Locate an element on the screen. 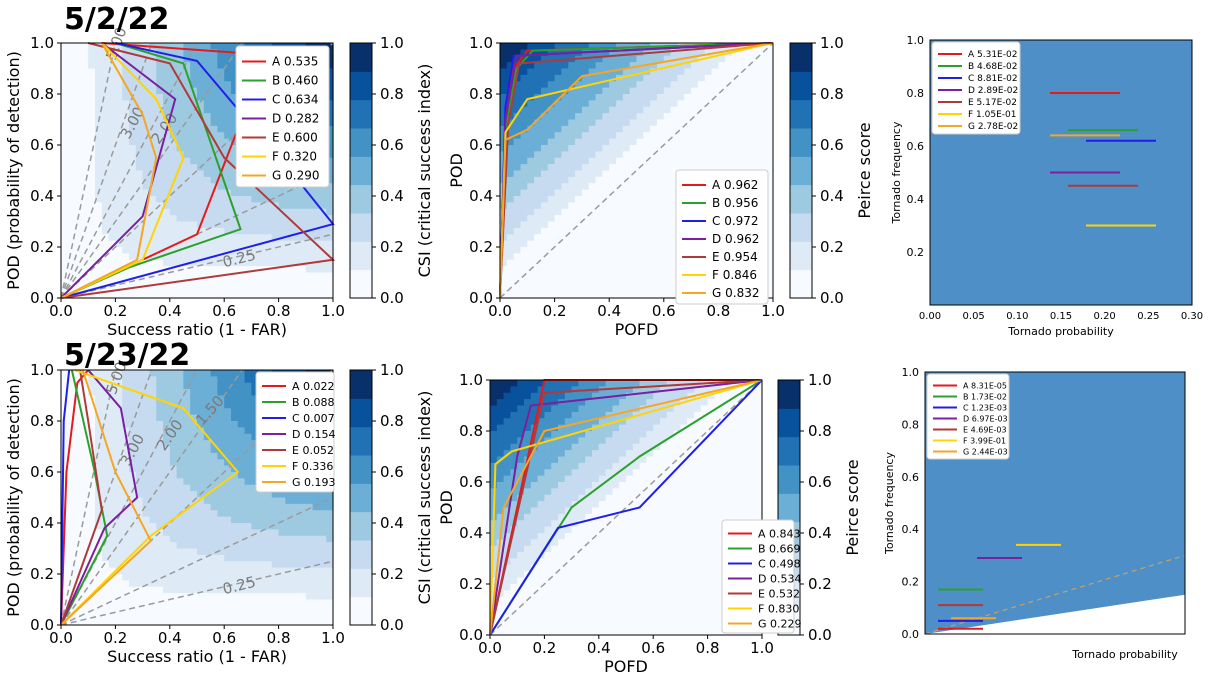  series-line-G is located at coordinates (109, 170).